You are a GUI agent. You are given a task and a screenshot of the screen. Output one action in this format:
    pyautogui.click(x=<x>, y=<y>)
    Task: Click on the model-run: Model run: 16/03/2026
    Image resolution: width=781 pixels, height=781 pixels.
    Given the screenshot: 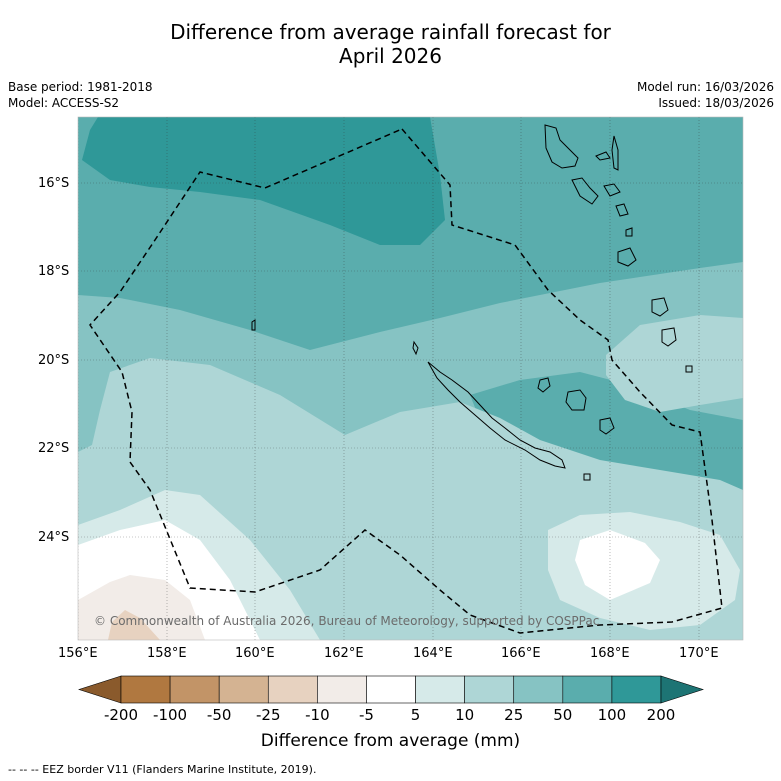 What is the action you would take?
    pyautogui.click(x=705, y=87)
    